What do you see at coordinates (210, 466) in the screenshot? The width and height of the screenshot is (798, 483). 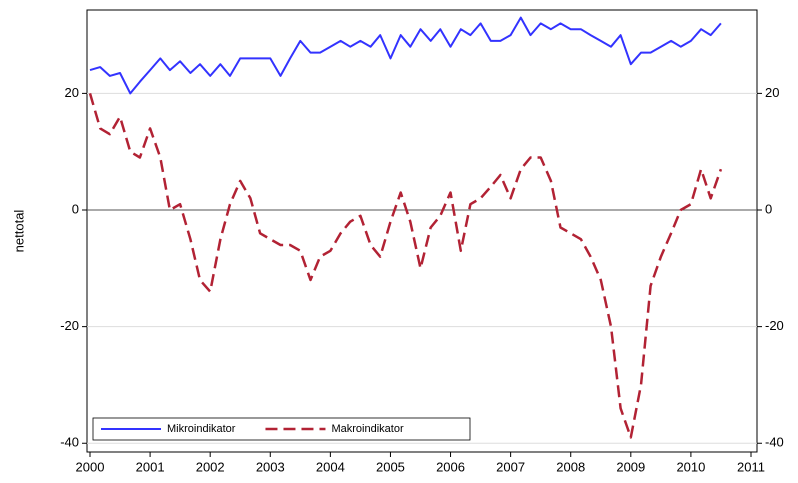 I see `x-tick-label: 2002` at bounding box center [210, 466].